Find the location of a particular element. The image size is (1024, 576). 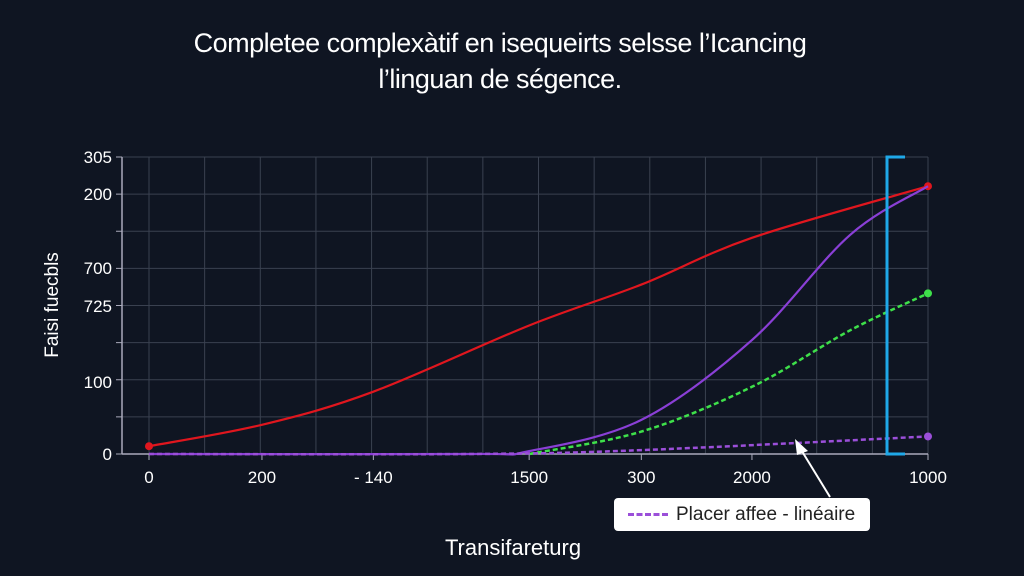

x-tick-label: - 140 is located at coordinates (373, 477).